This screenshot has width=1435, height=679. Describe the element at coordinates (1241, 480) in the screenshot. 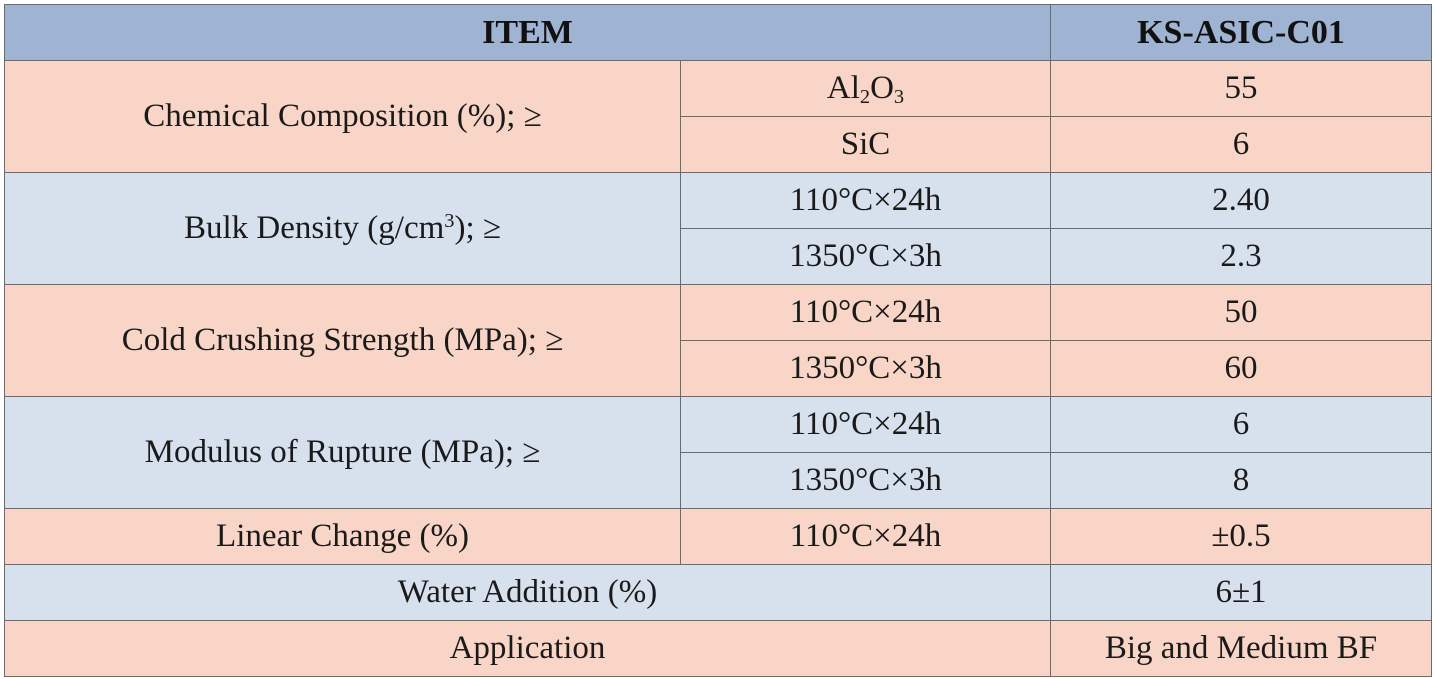

I see `mor-value-1350: 8` at that location.